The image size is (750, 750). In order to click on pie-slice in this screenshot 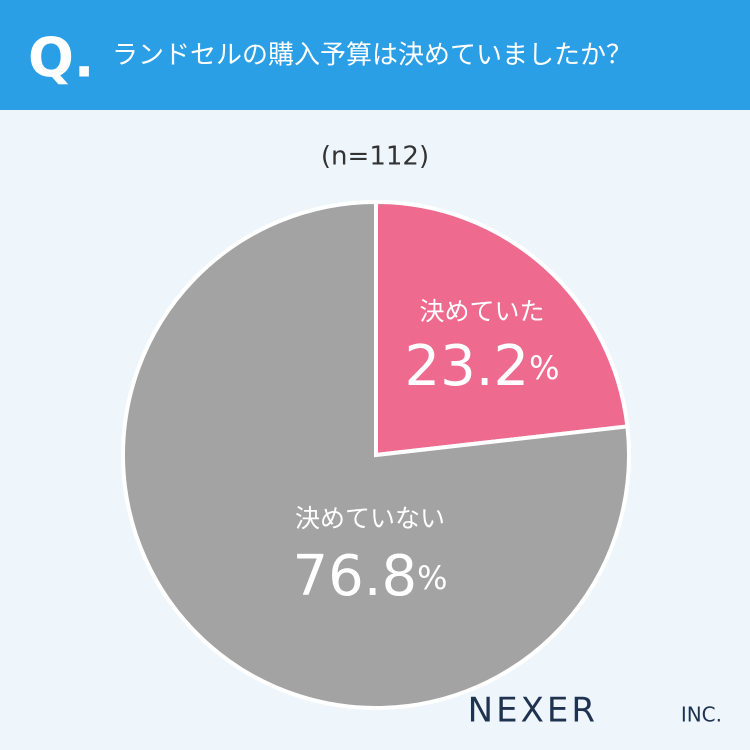, I will do `click(502, 328)`.